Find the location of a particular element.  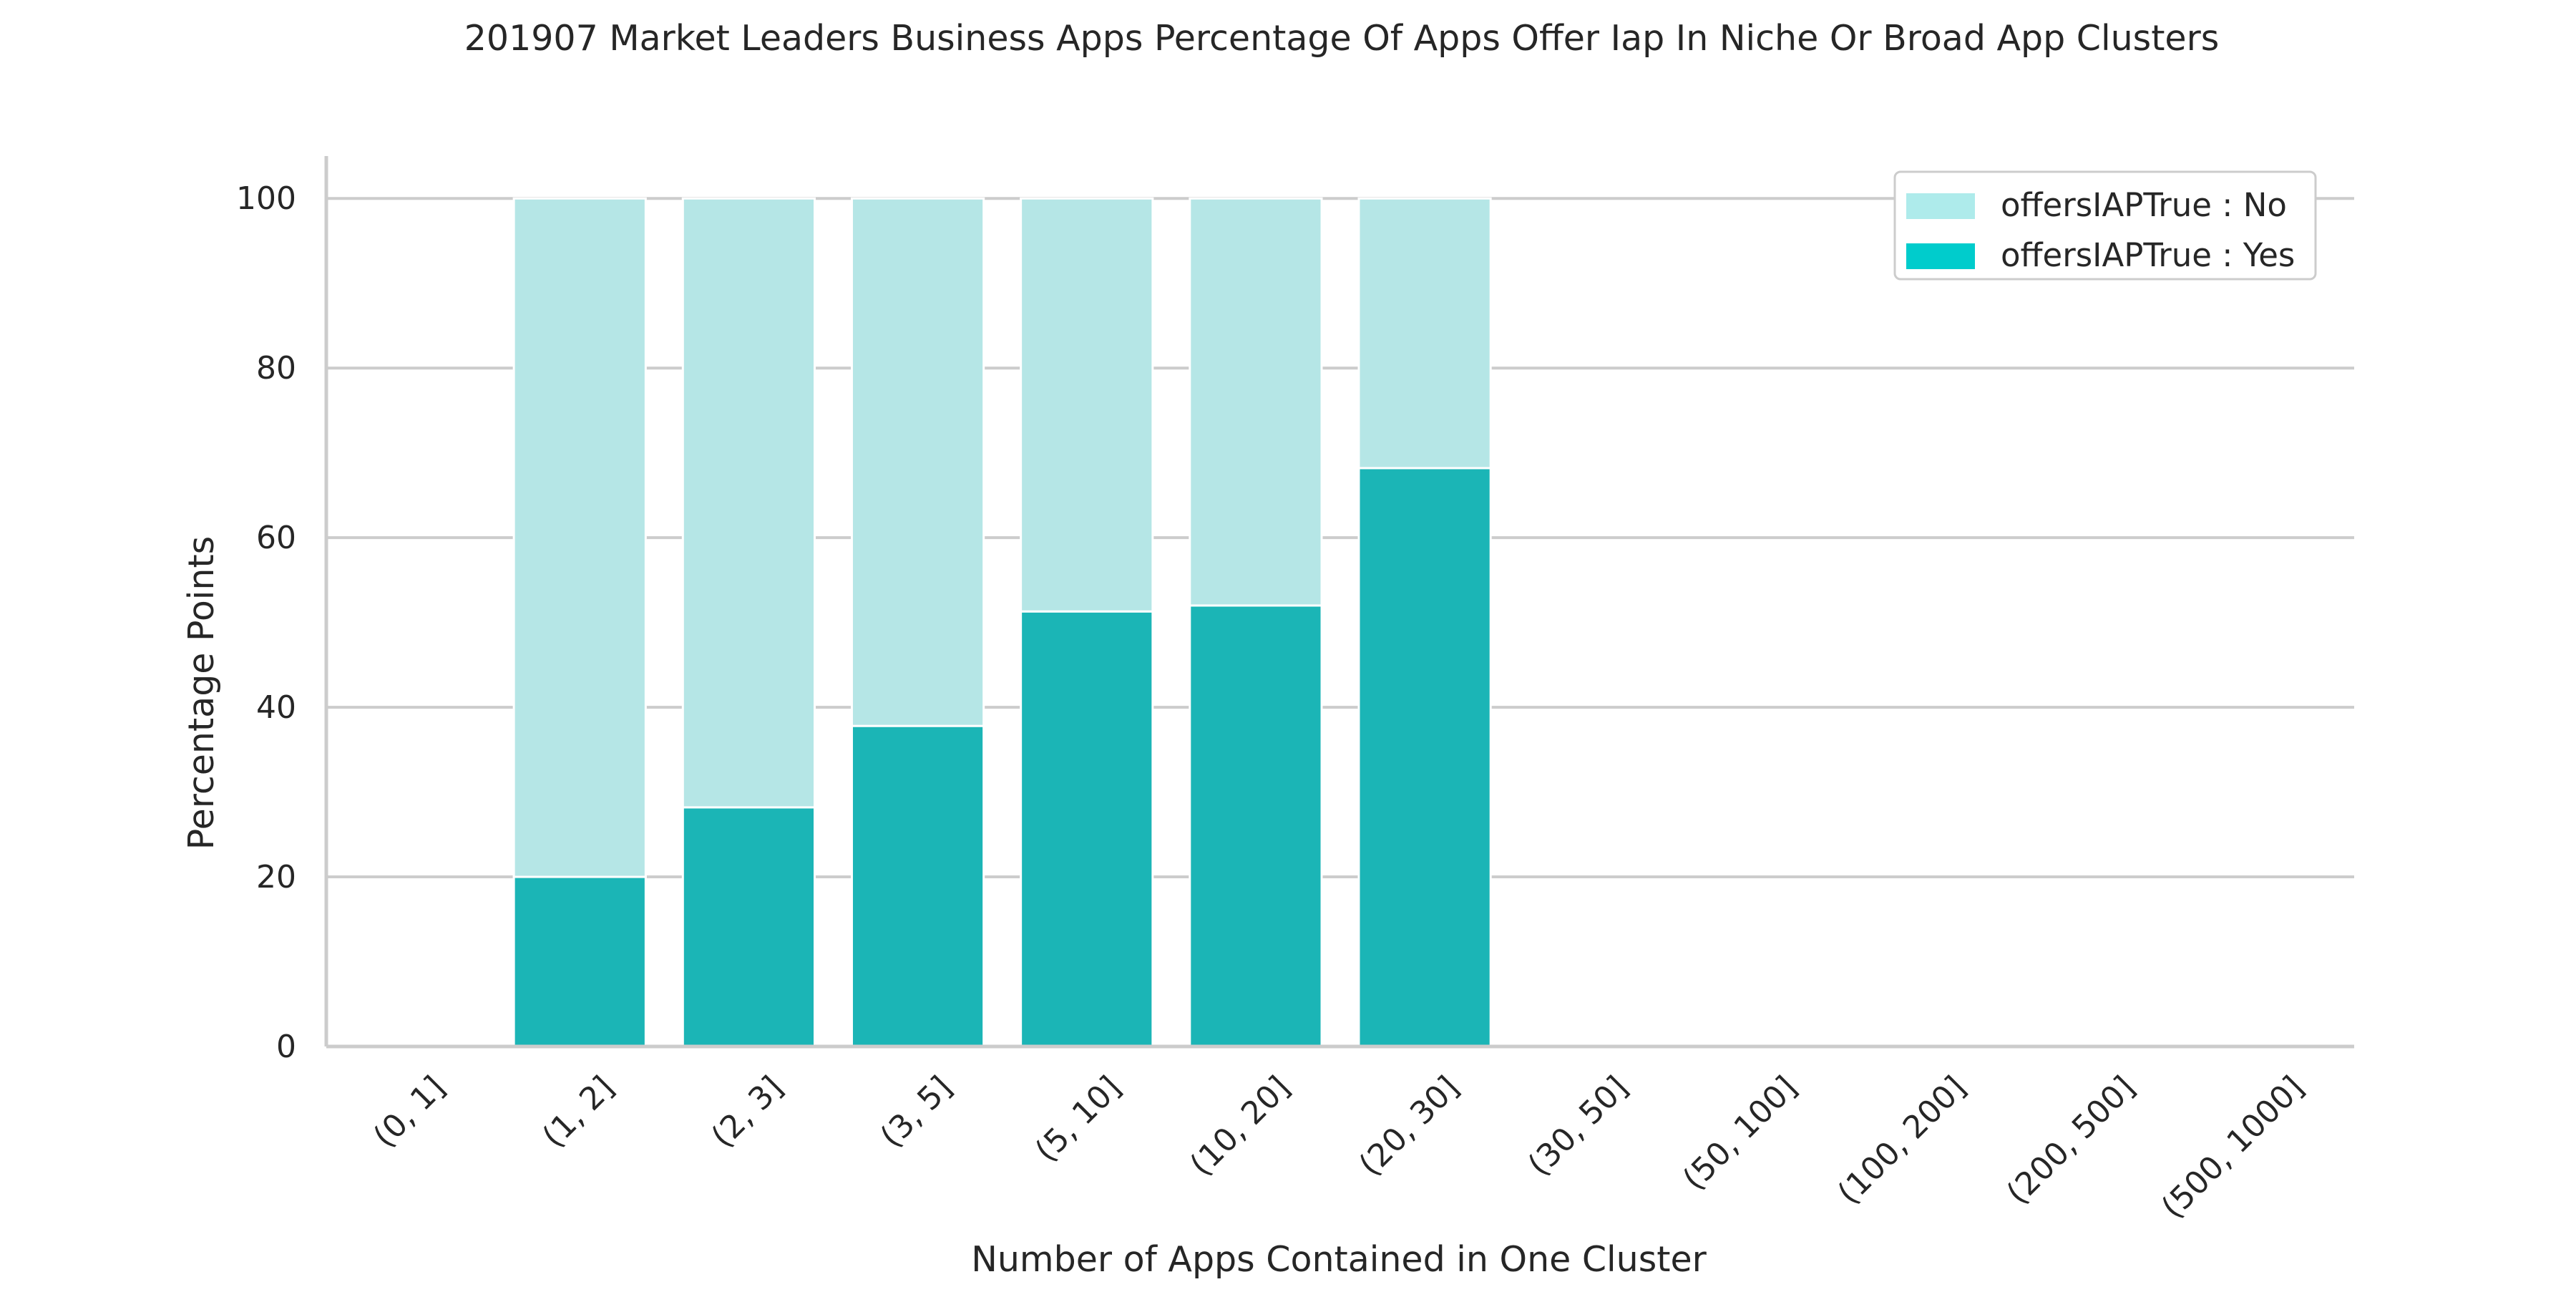

x-tick-label: (500, 1000] is located at coordinates (2233, 1147).